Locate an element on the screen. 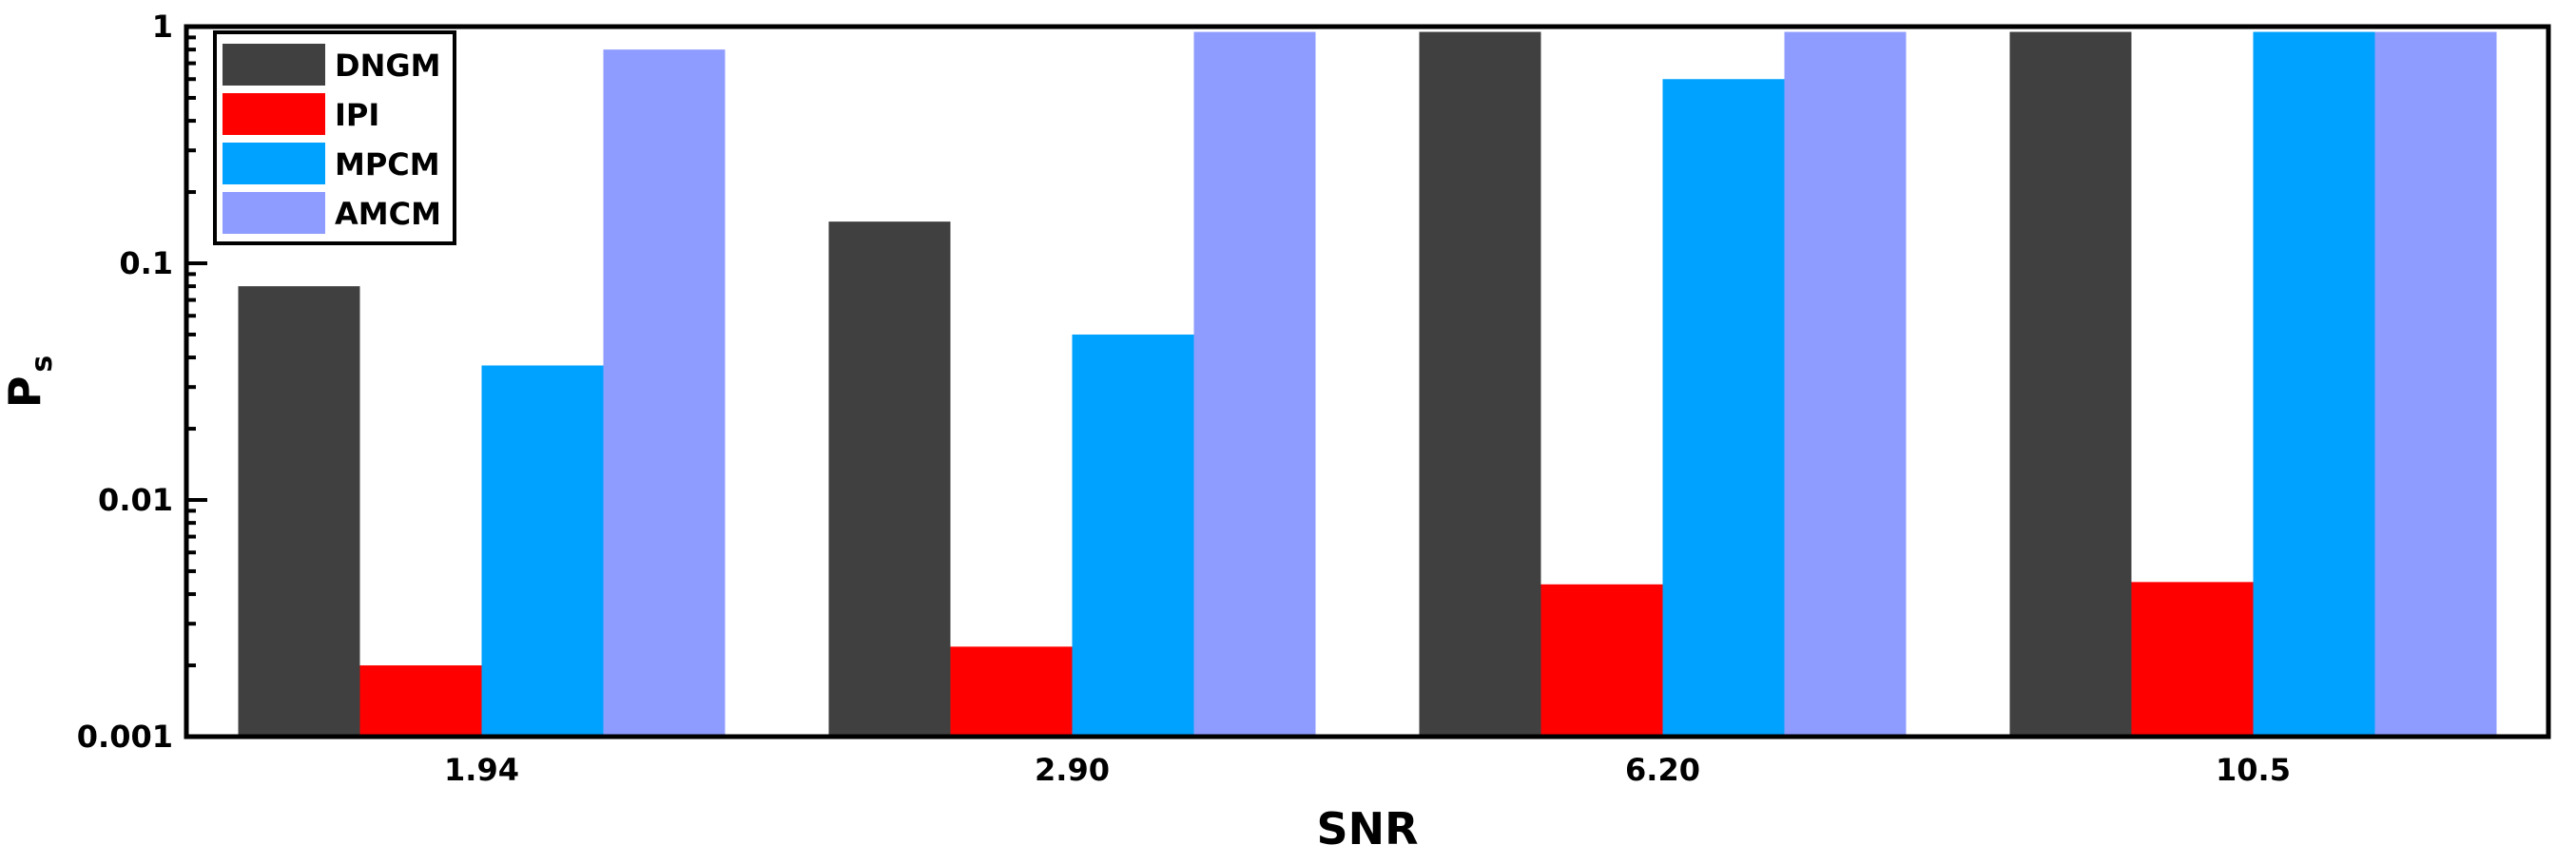 This screenshot has width=2576, height=864. legend-swatch-amcm is located at coordinates (274, 213).